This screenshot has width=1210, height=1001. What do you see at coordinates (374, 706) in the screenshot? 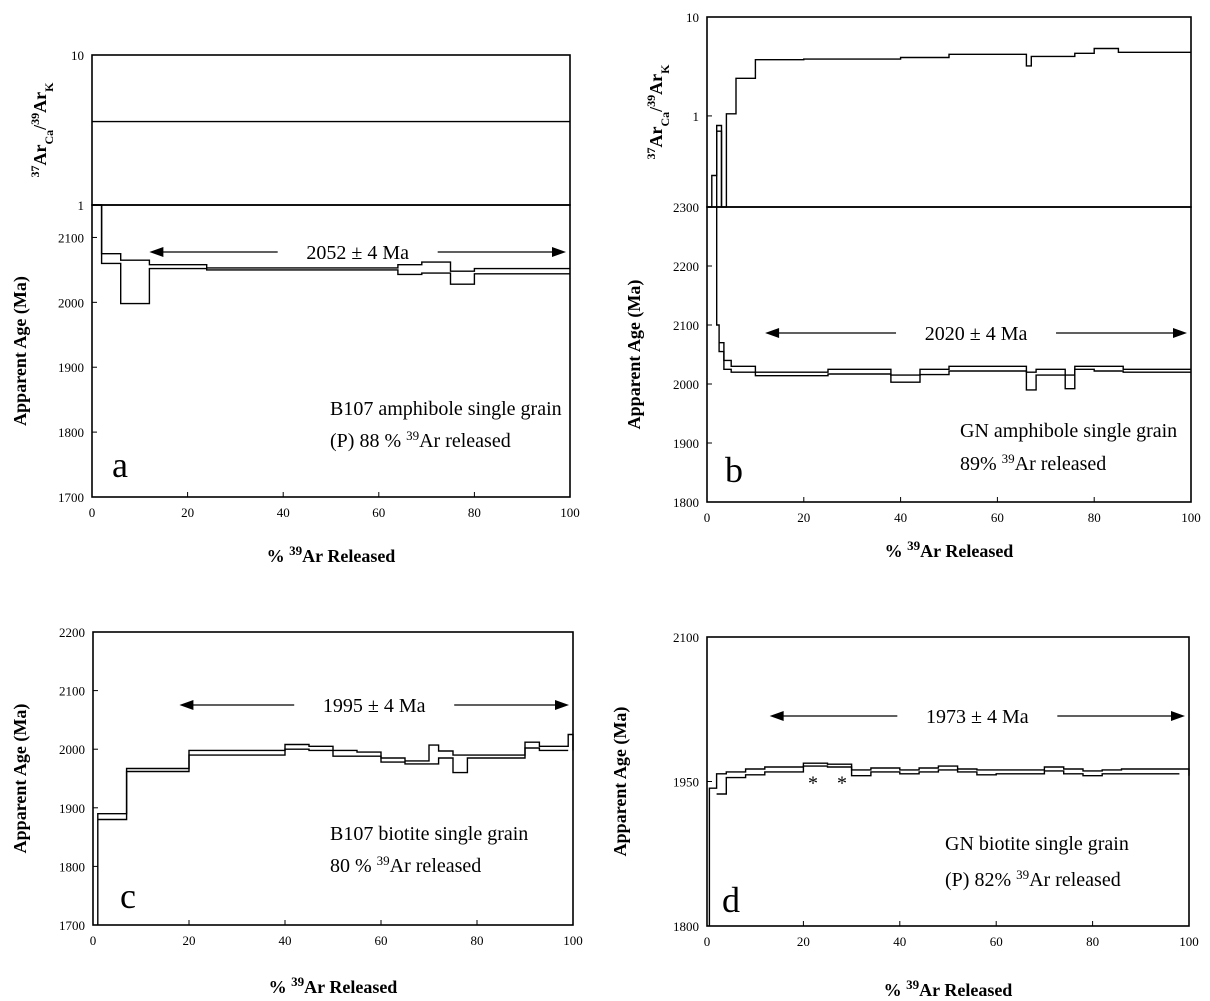
I see `plateau-age-label: 1995 ± 4 Ma` at bounding box center [374, 706].